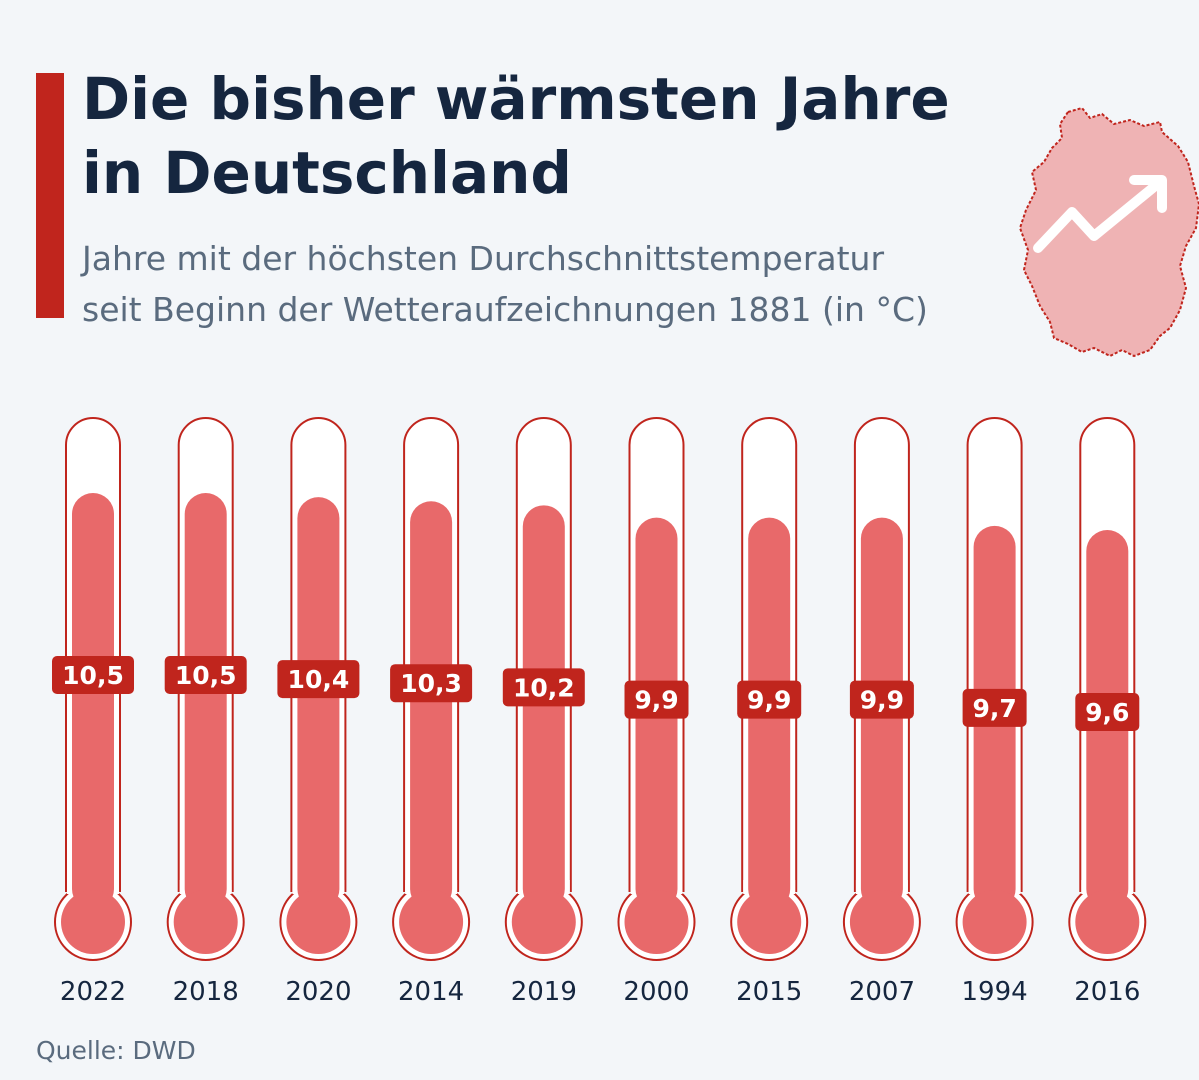 This screenshot has height=1080, width=1199. Describe the element at coordinates (1148, 194) in the screenshot. I see `trend-arrow-head` at that location.